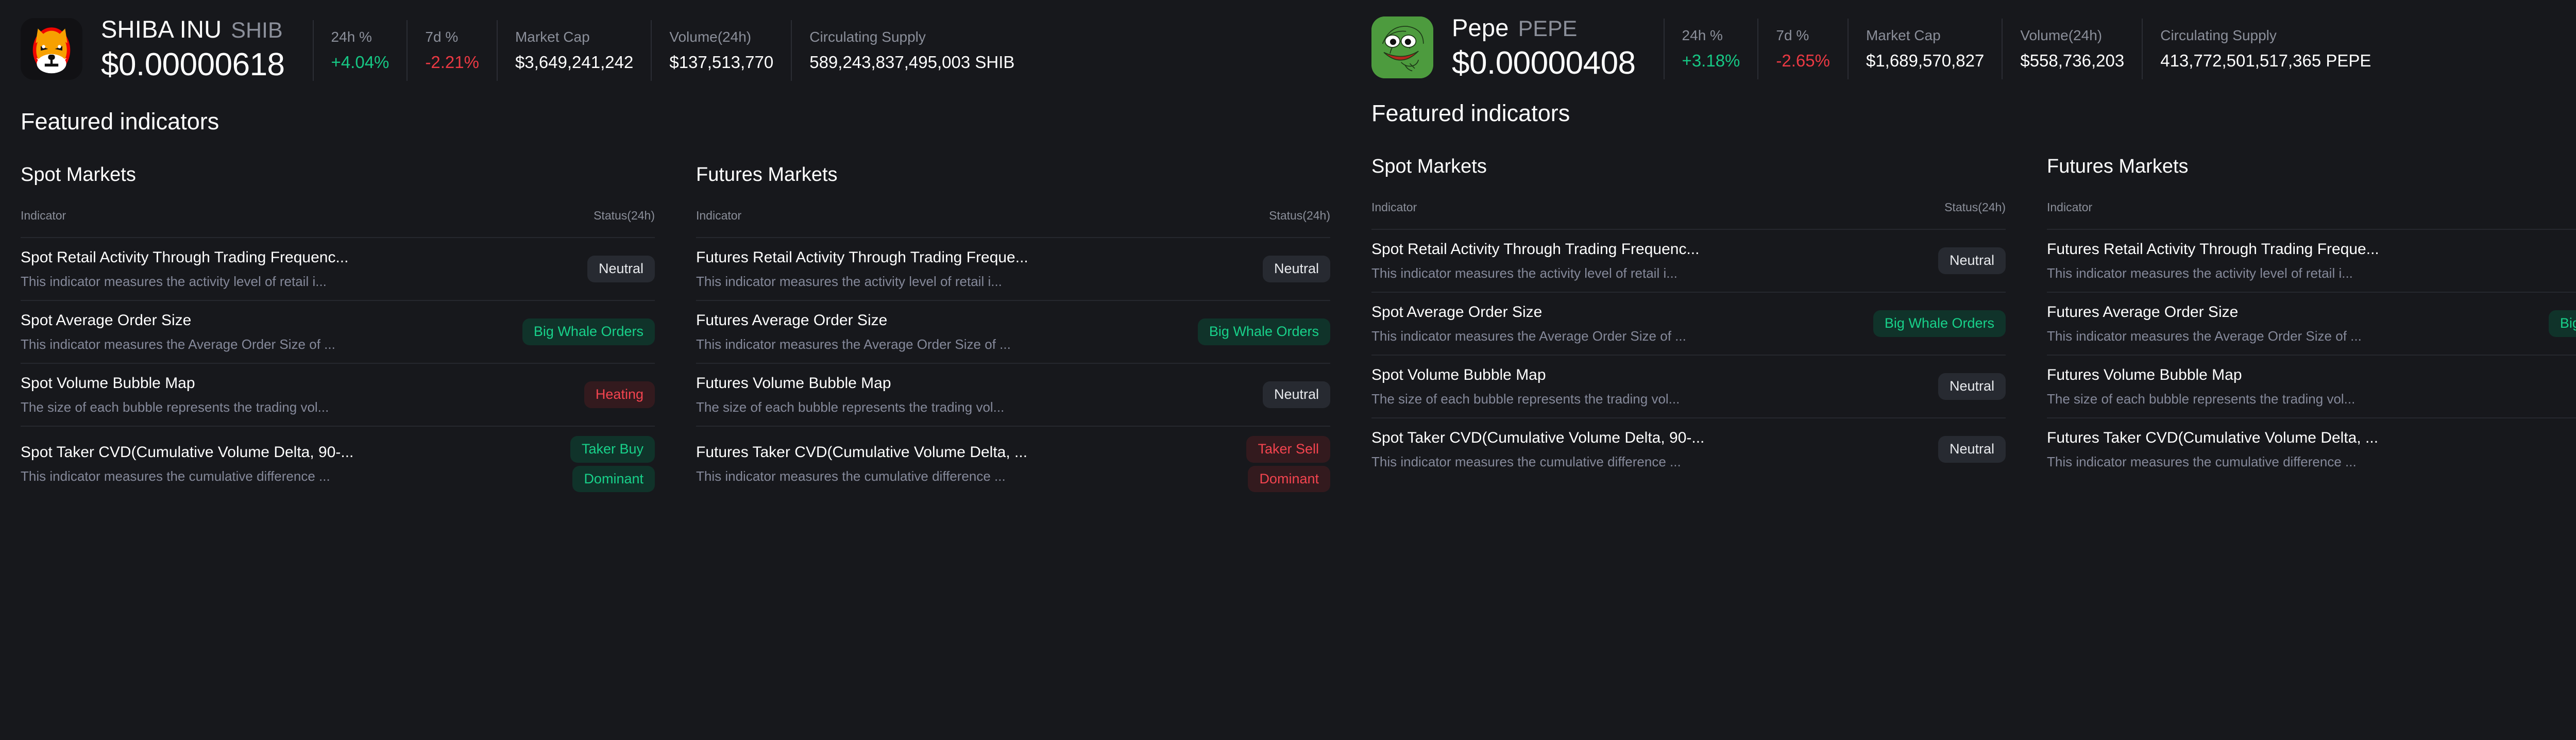  Describe the element at coordinates (193, 49) in the screenshot. I see `coin-title-block: SHIBA INU SHIB $0.00000618` at that location.